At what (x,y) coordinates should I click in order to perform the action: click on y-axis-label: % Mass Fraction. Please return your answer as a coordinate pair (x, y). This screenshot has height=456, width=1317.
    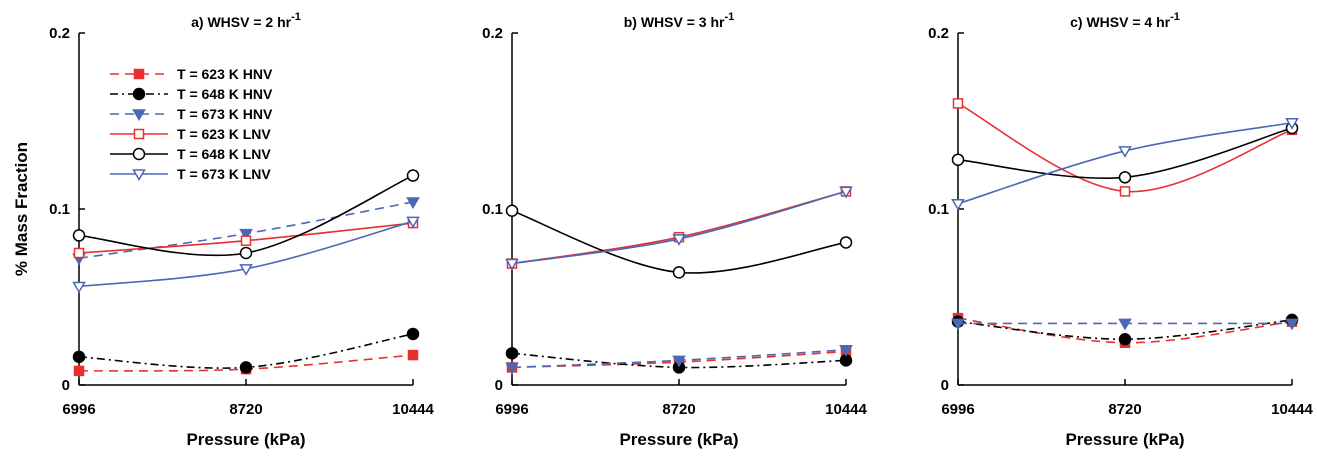
    Looking at the image, I should click on (21, 209).